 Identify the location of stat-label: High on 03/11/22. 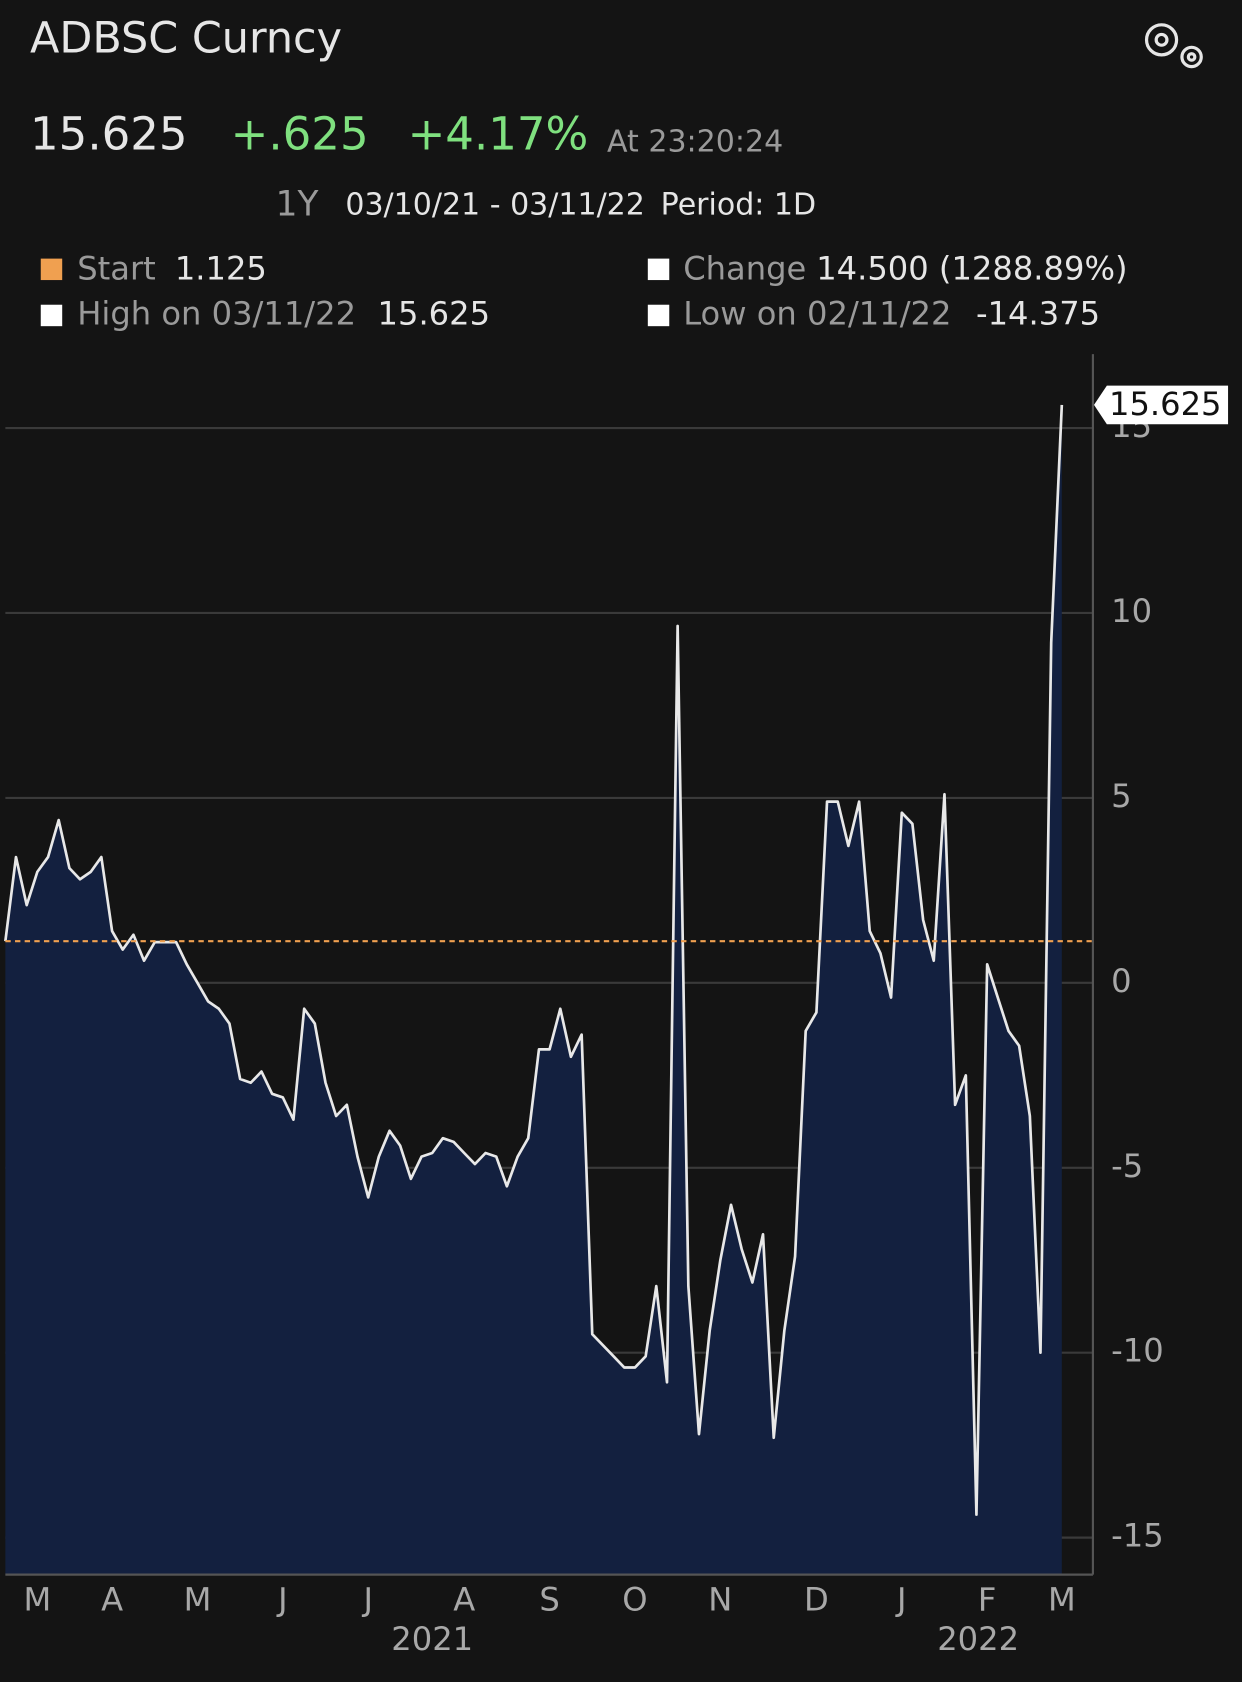
(216, 313).